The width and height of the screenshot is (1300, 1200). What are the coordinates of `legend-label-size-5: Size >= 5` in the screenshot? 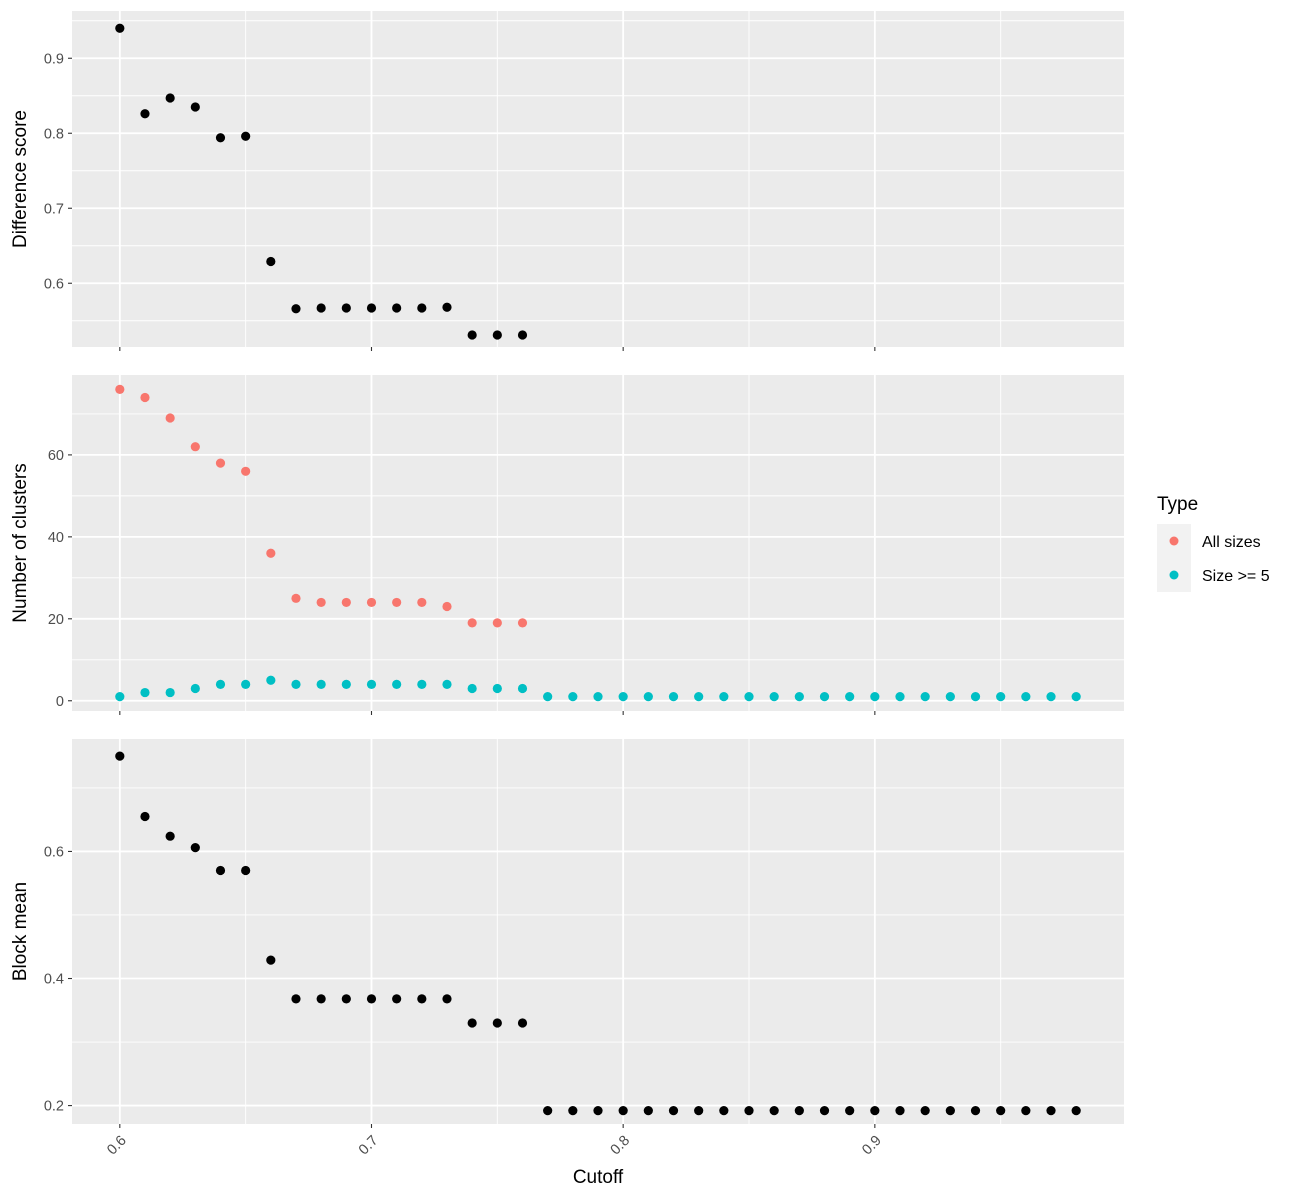 It's located at (1236, 576).